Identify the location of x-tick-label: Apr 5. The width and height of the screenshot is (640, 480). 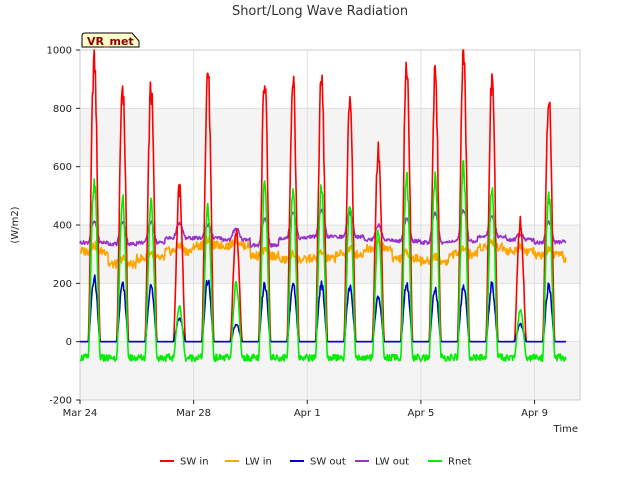
(420, 413).